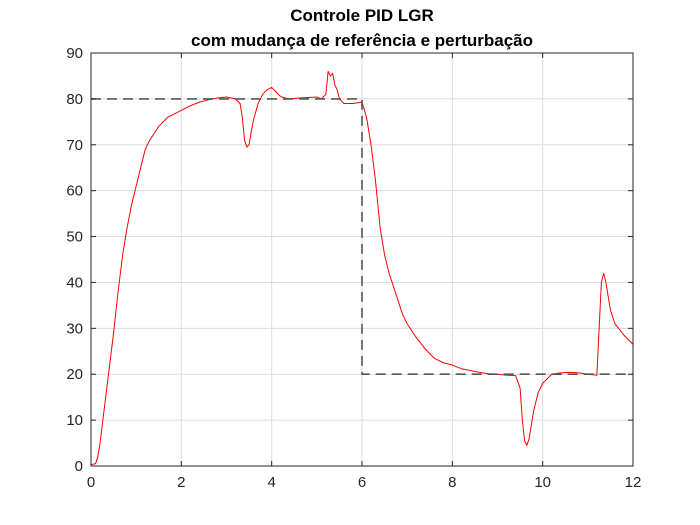  I want to click on y-tick-label: 40, so click(74, 282).